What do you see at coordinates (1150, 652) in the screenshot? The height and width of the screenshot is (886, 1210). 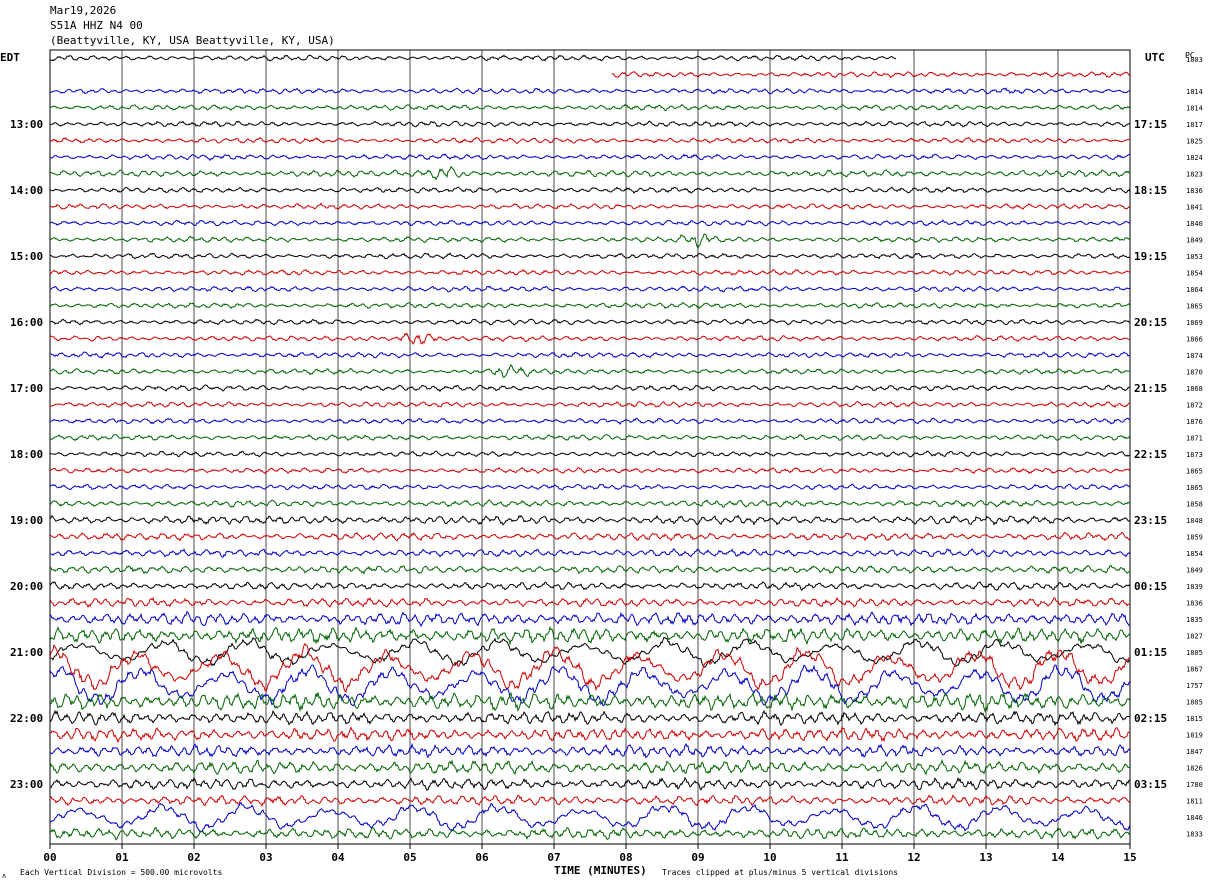 I see `right-hour-label: 01:15` at bounding box center [1150, 652].